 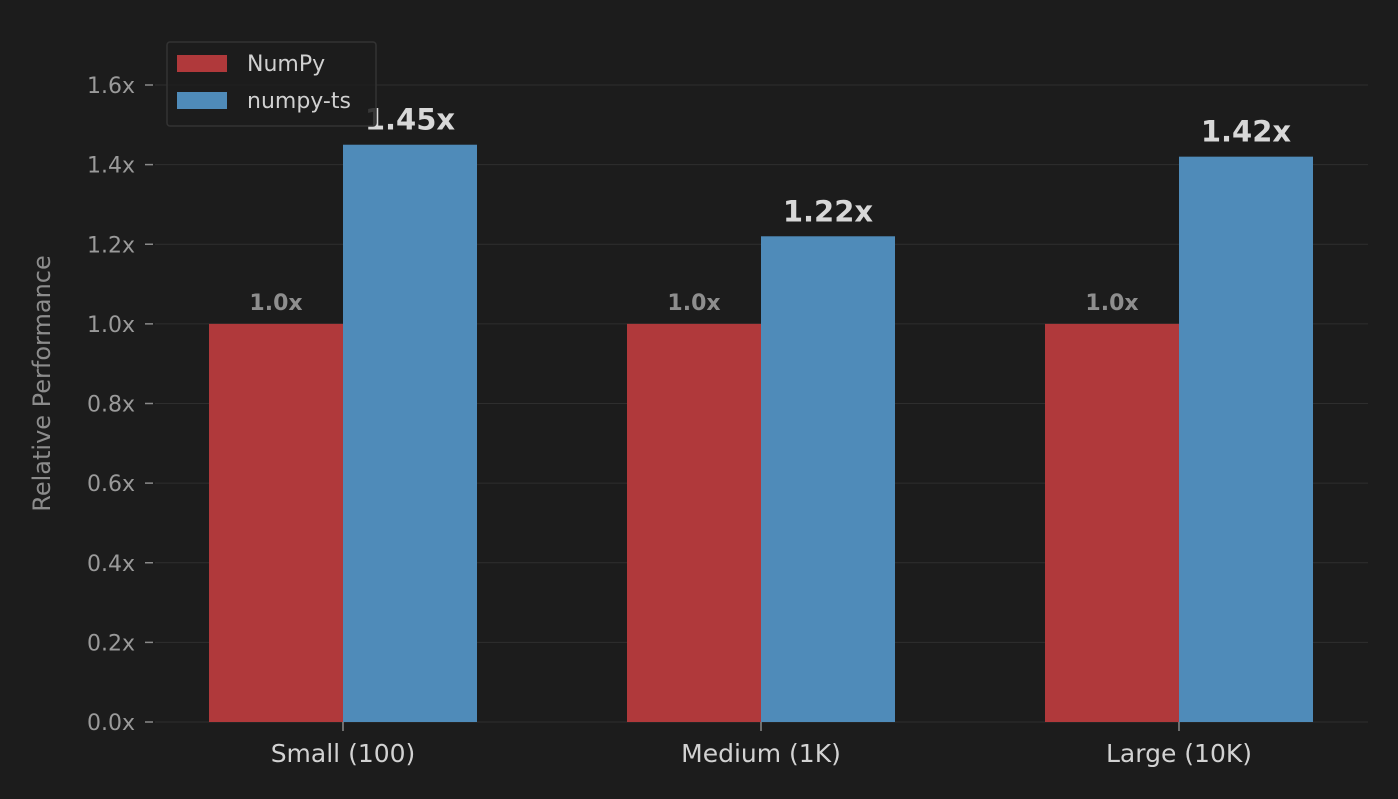 What do you see at coordinates (111, 166) in the screenshot?
I see `y-tick-label: 1.4x` at bounding box center [111, 166].